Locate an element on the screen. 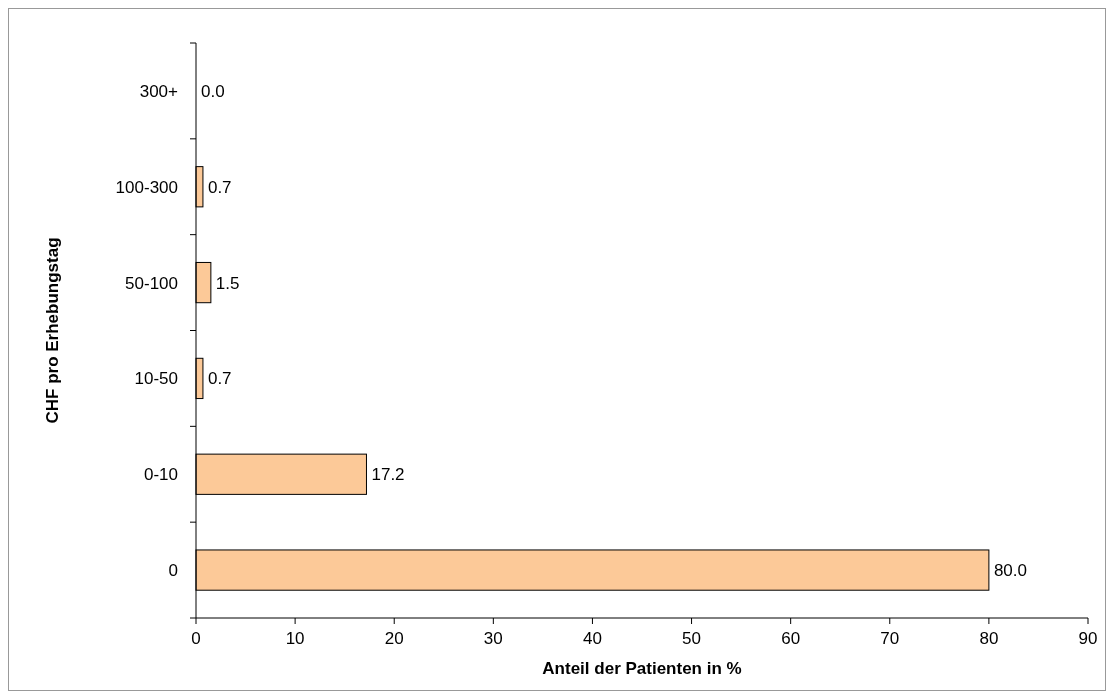  x-tick-label: 20 is located at coordinates (394, 638).